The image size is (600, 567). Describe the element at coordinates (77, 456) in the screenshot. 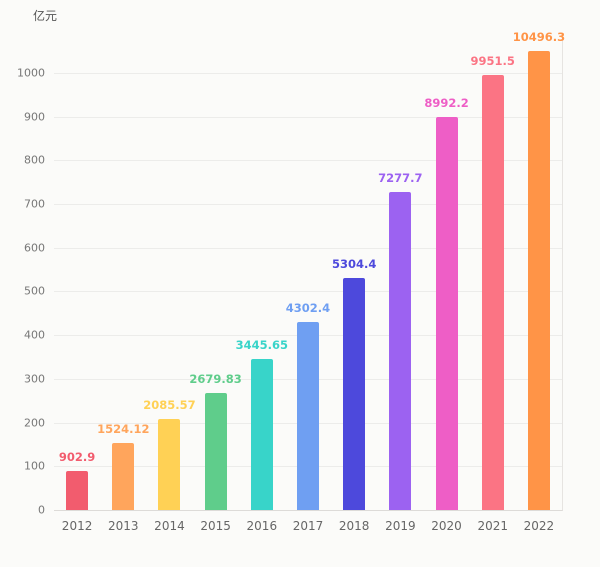

I see `bar-value-label-2012: 902.9` at that location.